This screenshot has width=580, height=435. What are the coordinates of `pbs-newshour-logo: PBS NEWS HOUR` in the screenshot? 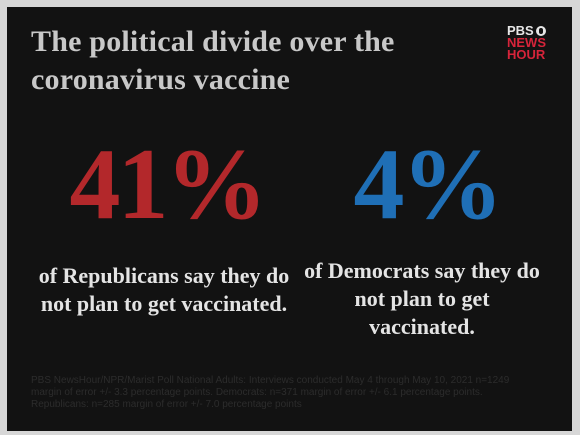 It's located at (537, 42).